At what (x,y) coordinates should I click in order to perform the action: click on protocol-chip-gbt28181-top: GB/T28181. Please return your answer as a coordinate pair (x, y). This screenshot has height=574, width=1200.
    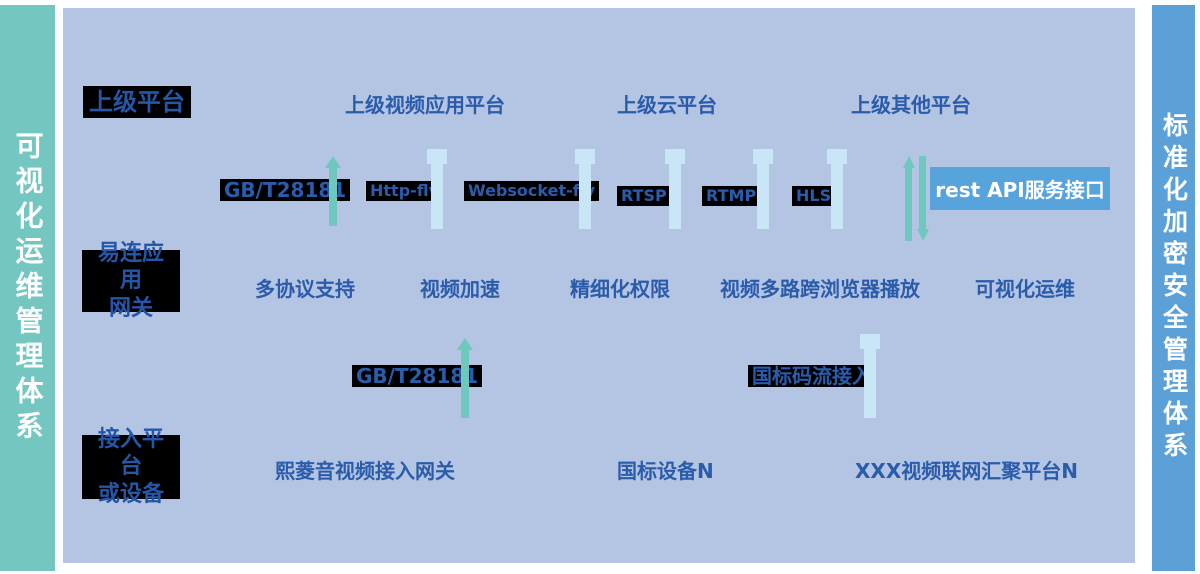
    Looking at the image, I should click on (285, 190).